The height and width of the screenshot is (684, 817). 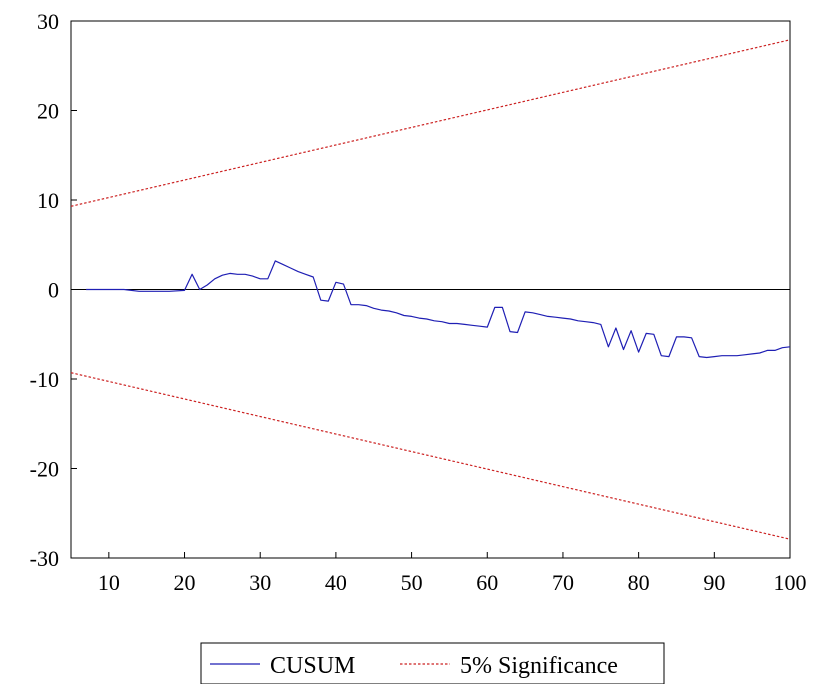 What do you see at coordinates (44, 558) in the screenshot?
I see `y-tick-label: -30` at bounding box center [44, 558].